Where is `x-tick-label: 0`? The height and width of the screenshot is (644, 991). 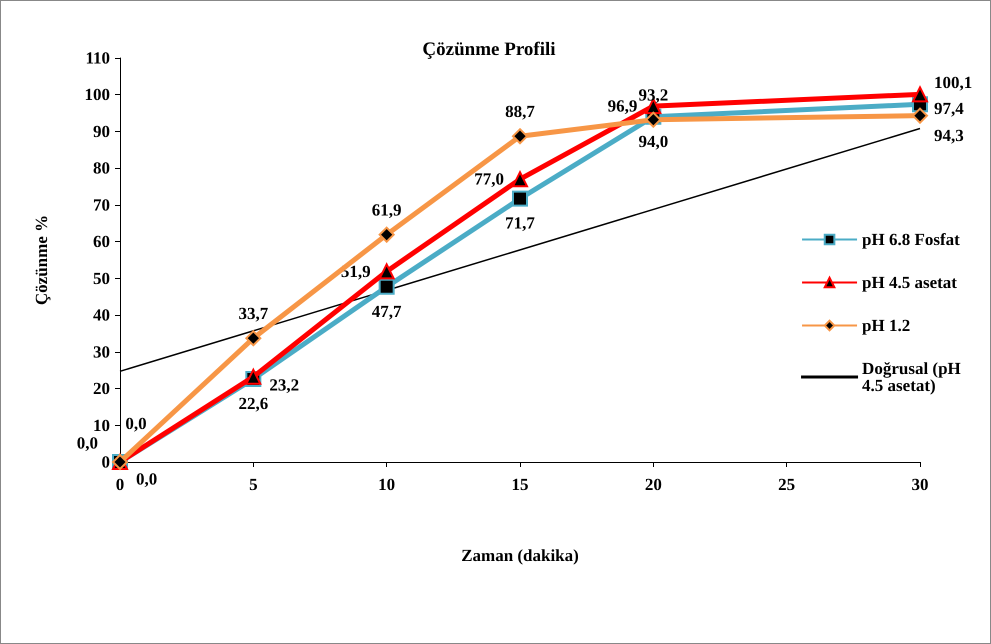 x-tick-label: 0 is located at coordinates (120, 484).